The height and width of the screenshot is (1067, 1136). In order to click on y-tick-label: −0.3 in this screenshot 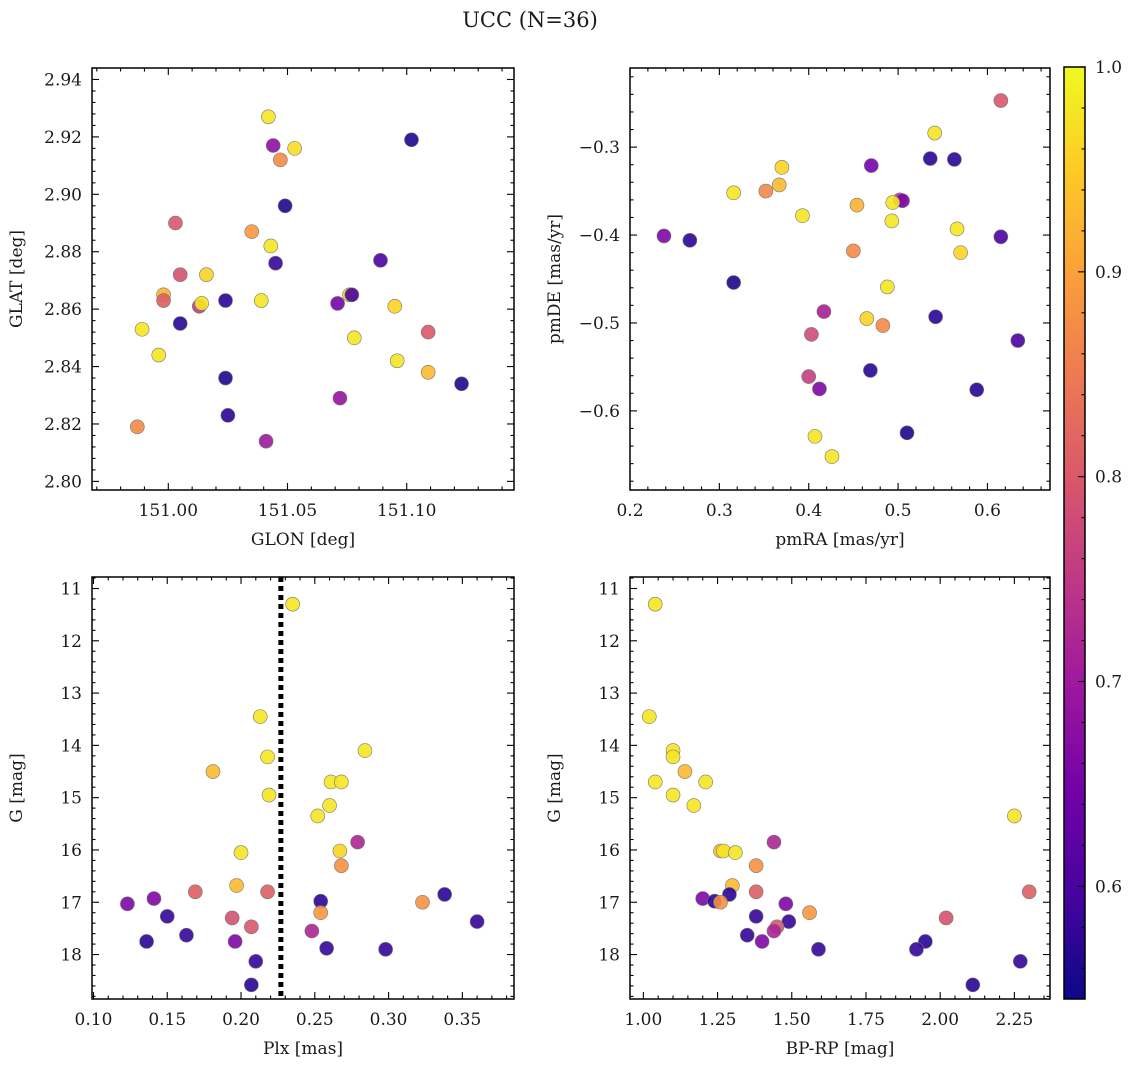, I will do `click(599, 148)`.